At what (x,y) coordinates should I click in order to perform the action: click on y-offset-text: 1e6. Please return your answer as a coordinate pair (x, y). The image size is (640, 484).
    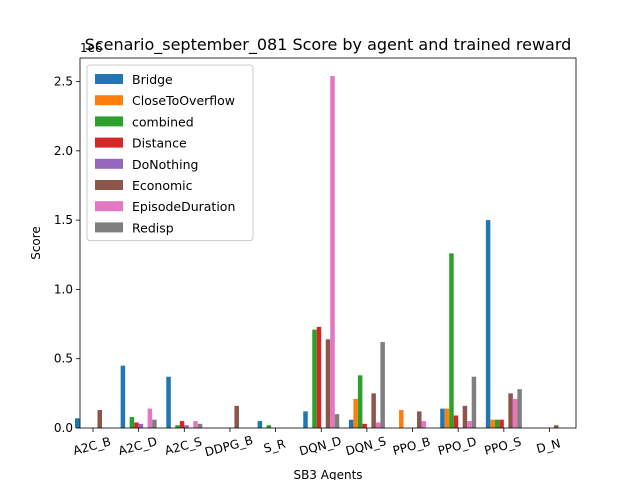
    Looking at the image, I should click on (91, 48).